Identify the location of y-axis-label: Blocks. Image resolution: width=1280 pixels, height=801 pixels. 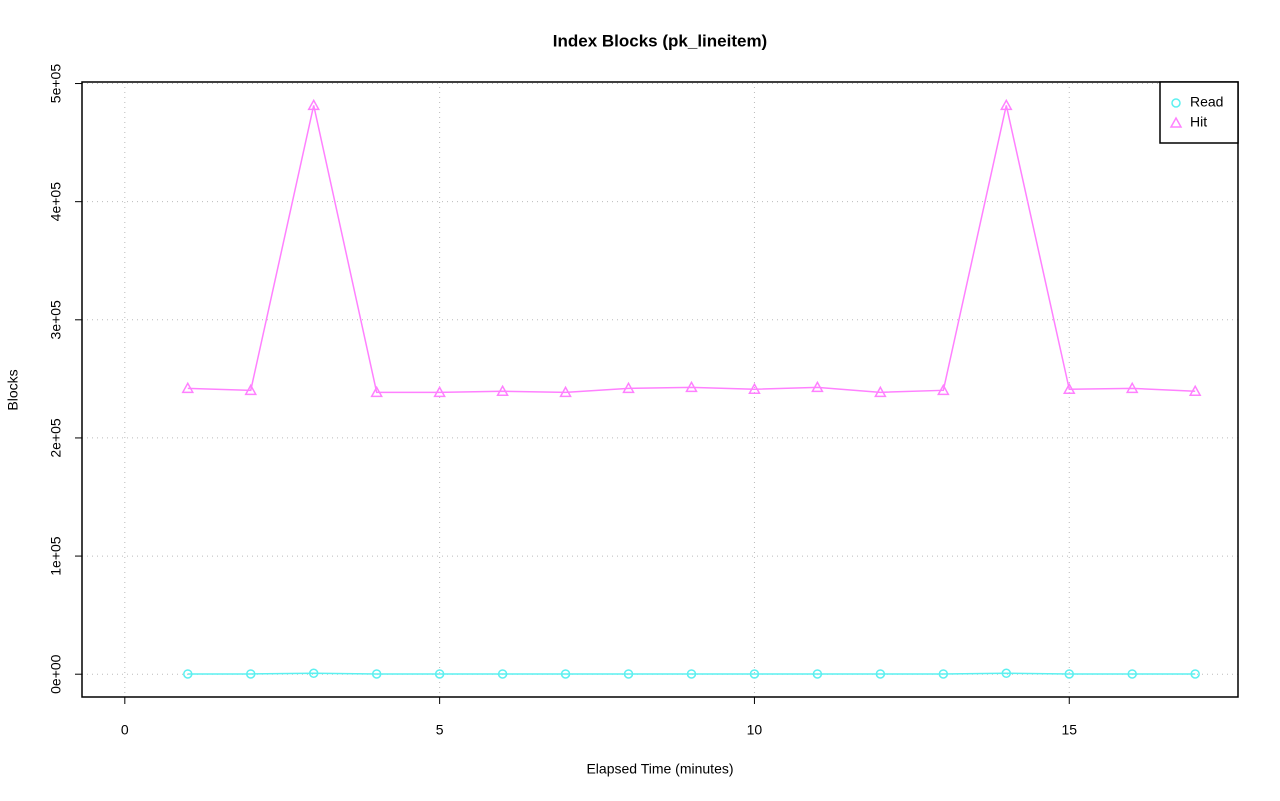
(13, 389).